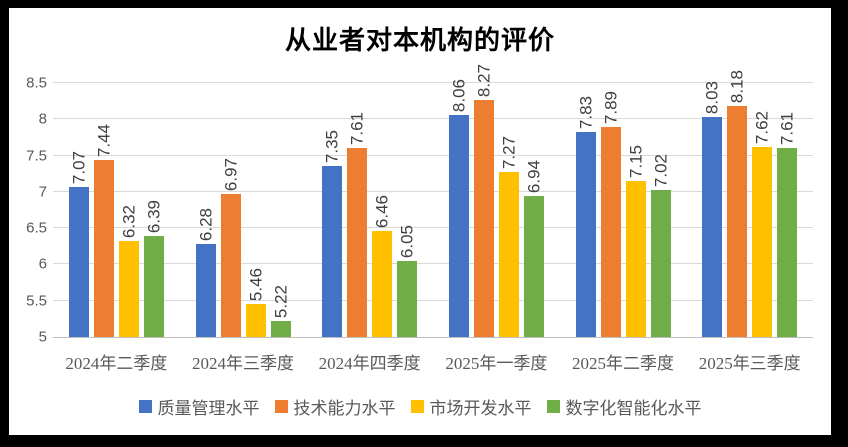 The height and width of the screenshot is (447, 848). What do you see at coordinates (205, 272) in the screenshot?
I see `bar: 6.28` at bounding box center [205, 272].